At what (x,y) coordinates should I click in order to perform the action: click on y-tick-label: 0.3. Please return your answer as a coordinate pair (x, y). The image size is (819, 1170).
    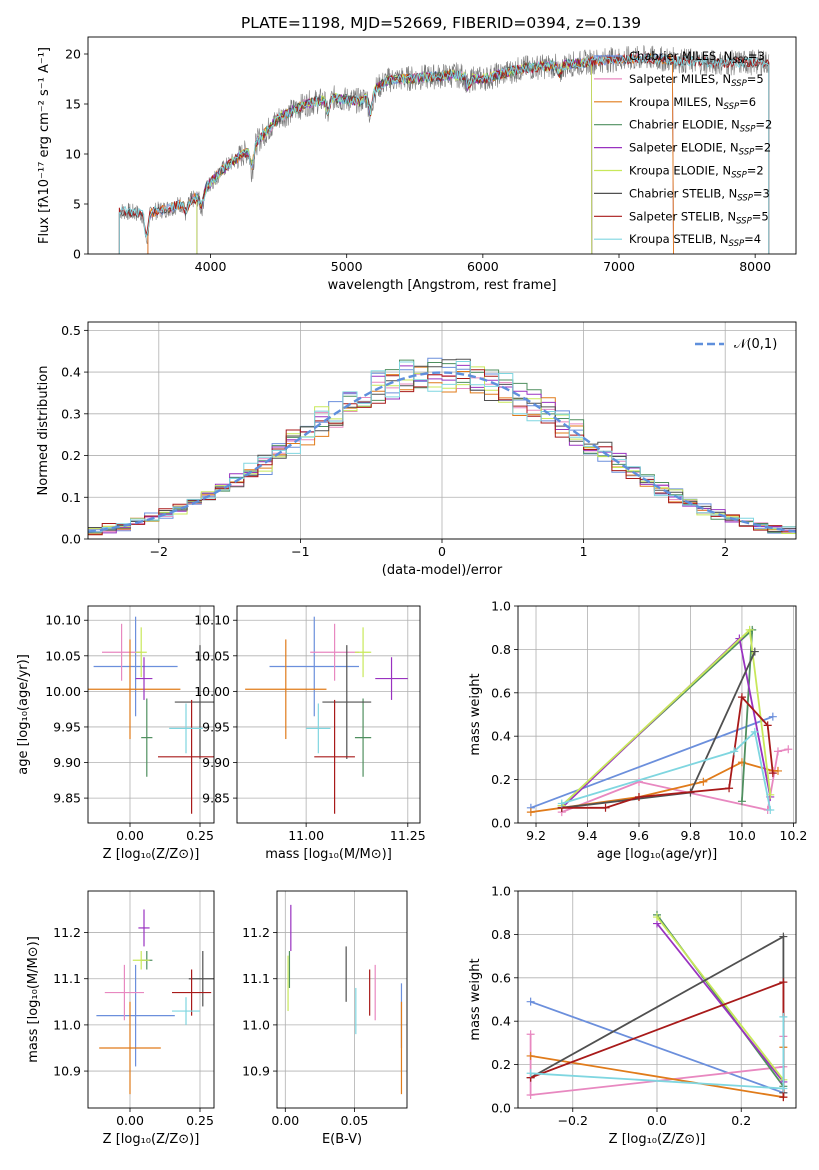
    Looking at the image, I should click on (71, 413).